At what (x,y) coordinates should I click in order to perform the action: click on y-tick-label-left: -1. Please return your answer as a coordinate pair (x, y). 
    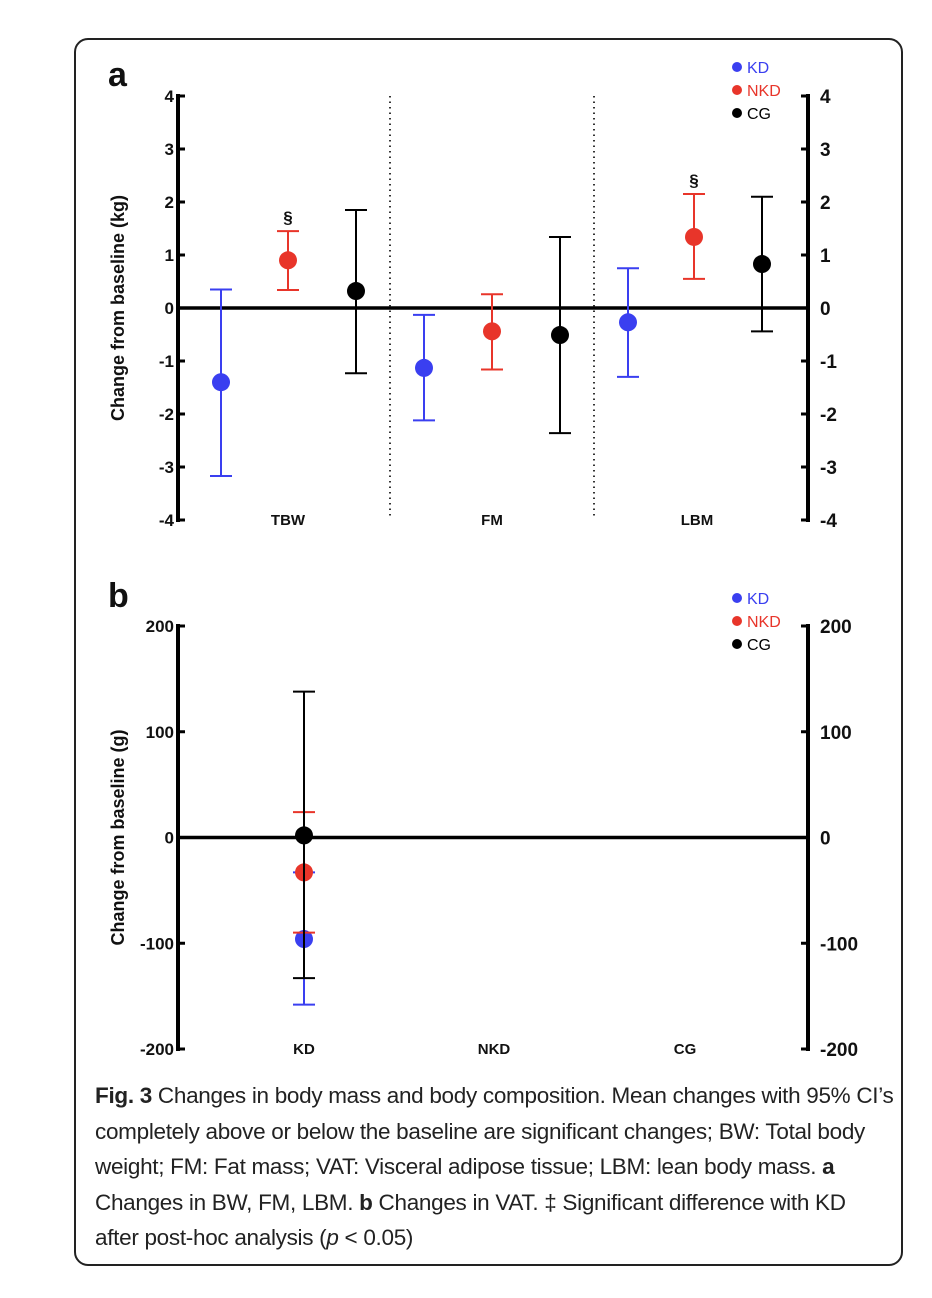
    Looking at the image, I should click on (166, 361).